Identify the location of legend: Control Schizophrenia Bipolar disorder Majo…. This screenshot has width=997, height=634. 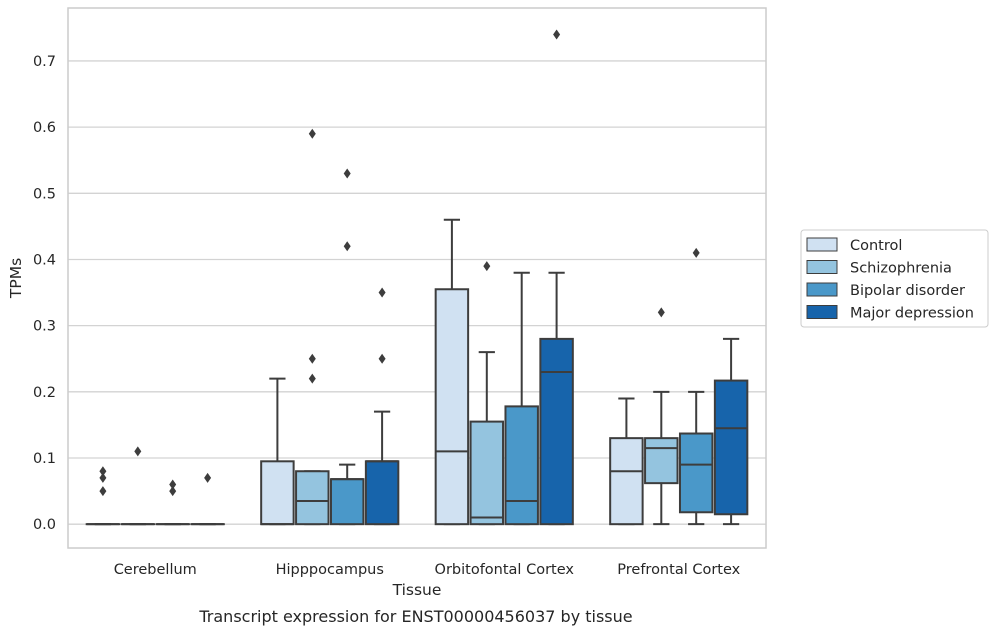
(894, 278).